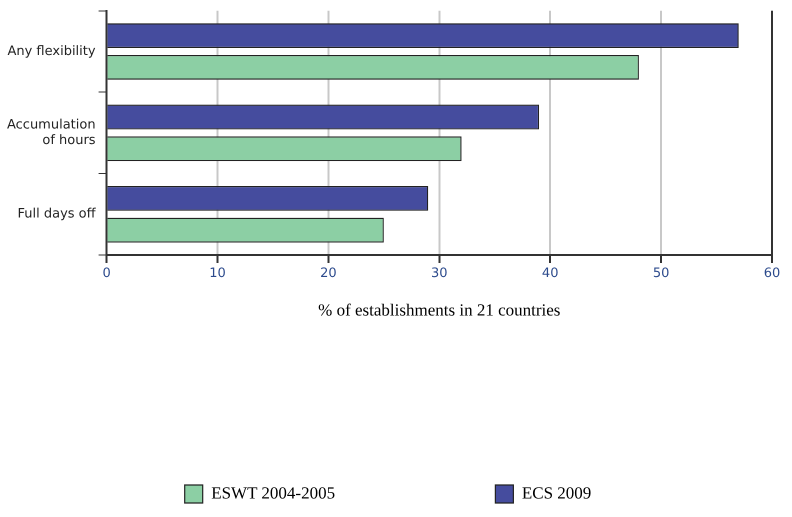 The width and height of the screenshot is (792, 517). I want to click on y-tick-label: Full days off, so click(57, 214).